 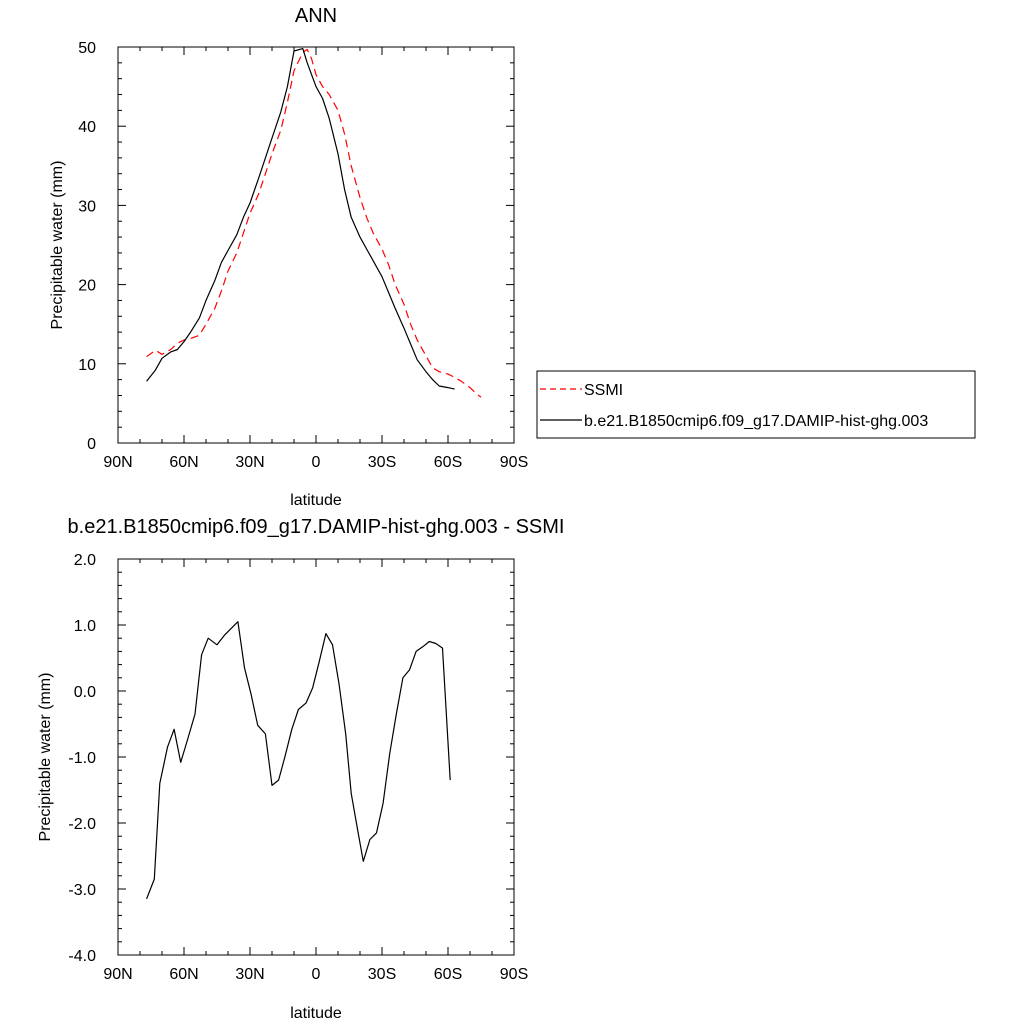 What do you see at coordinates (316, 1013) in the screenshot?
I see `bottom-x-axis-label: latitude` at bounding box center [316, 1013].